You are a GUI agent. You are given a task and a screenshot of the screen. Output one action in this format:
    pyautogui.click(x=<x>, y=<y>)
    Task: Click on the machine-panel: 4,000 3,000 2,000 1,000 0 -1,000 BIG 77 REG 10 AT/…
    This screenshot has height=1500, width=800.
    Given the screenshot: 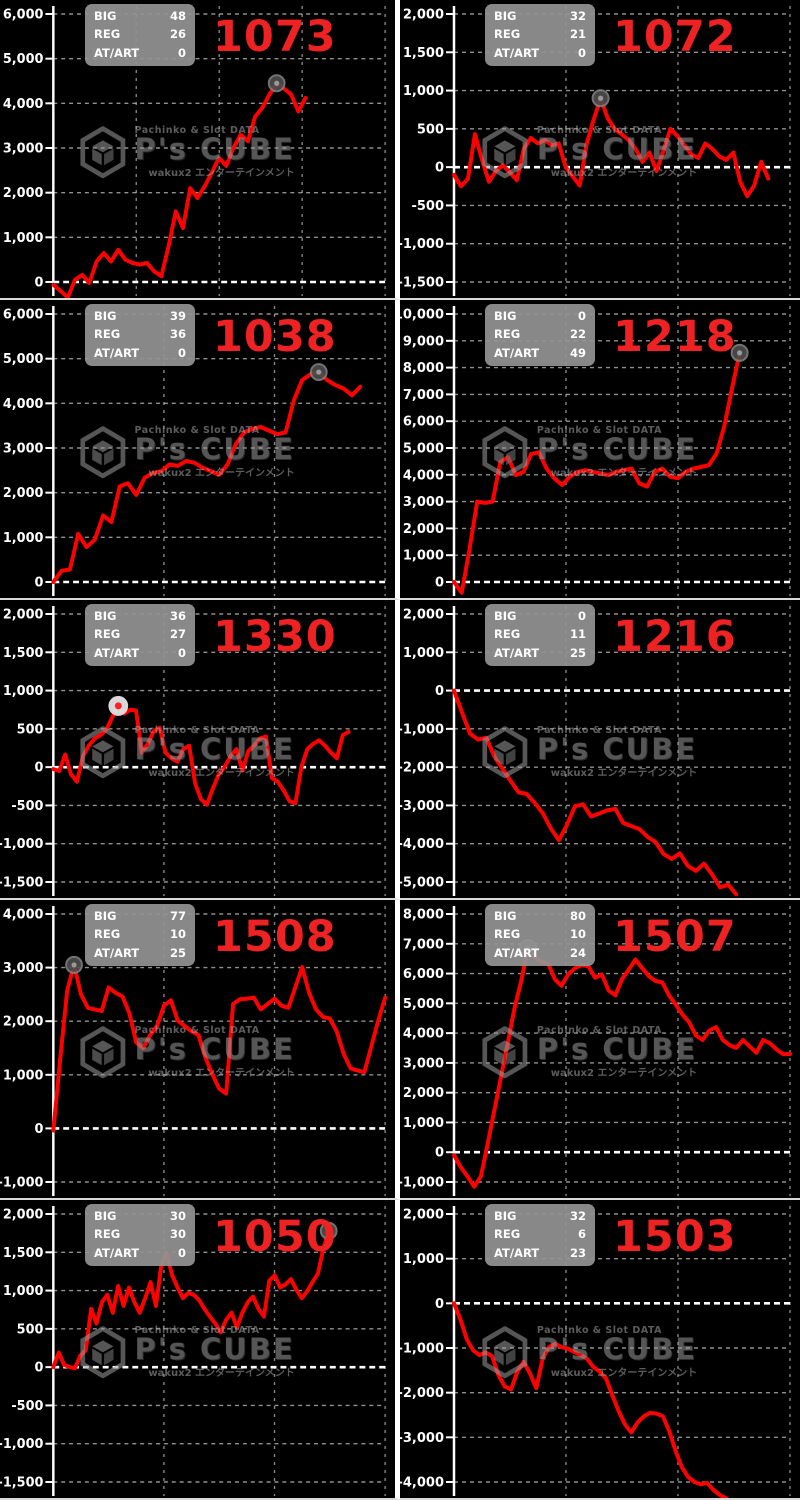 What is the action you would take?
    pyautogui.click(x=200, y=1050)
    